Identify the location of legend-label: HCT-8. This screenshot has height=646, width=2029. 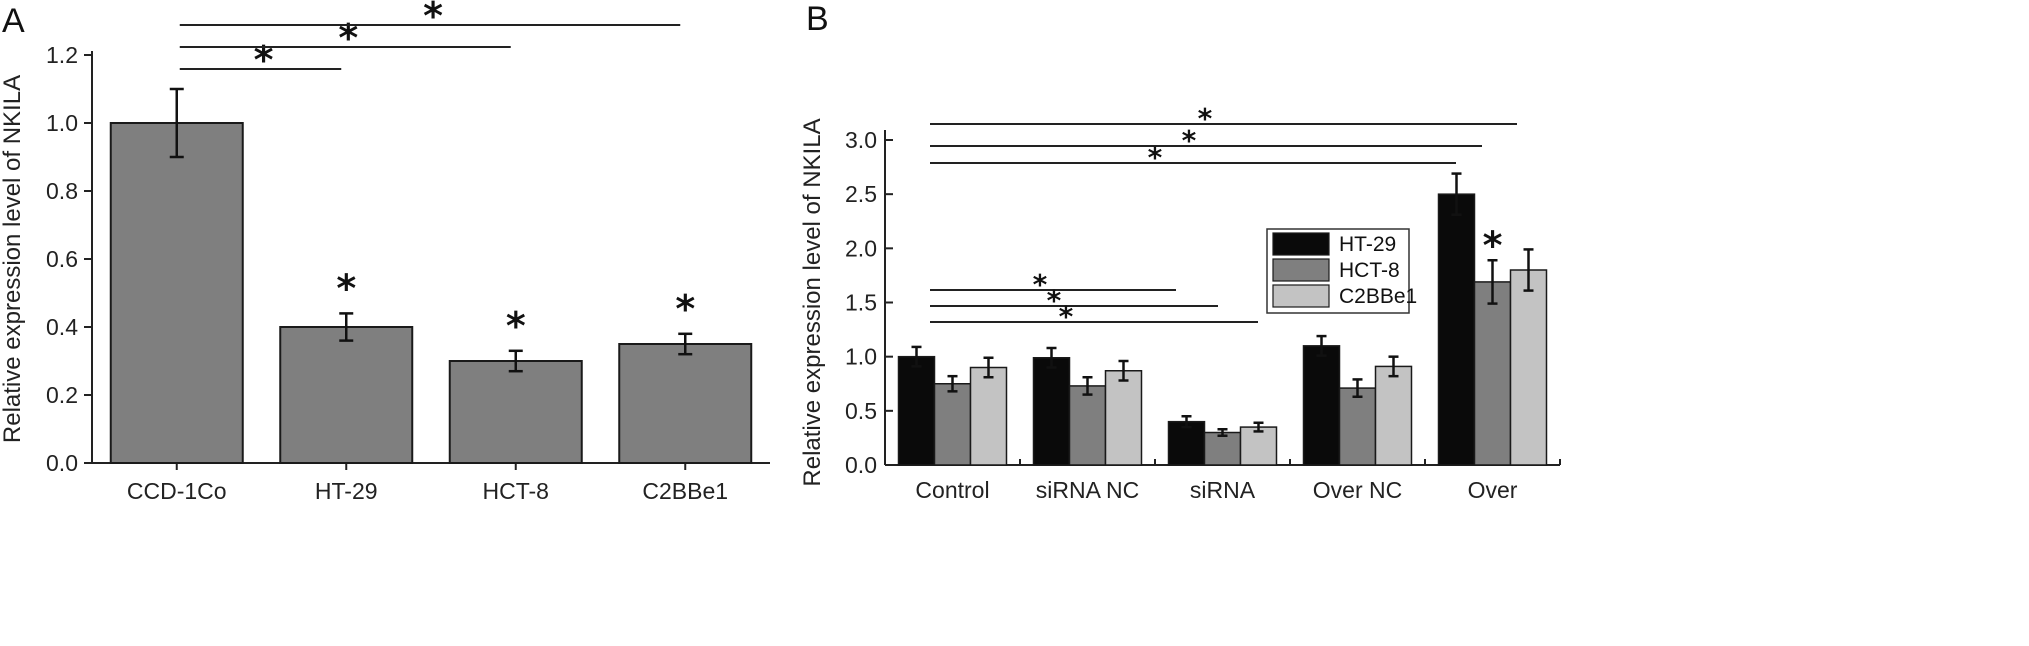
(1369, 270).